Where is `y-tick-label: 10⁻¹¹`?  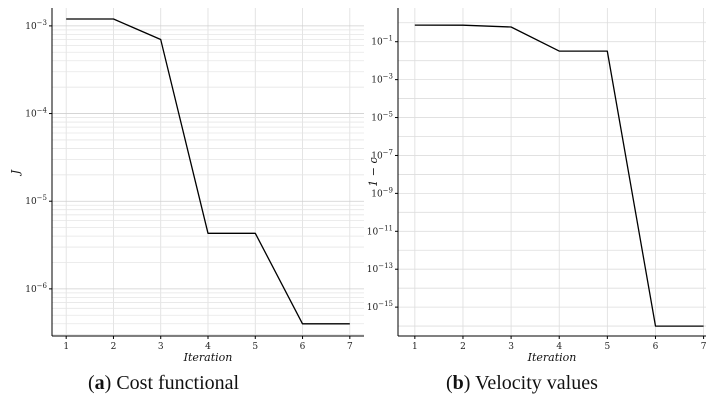
y-tick-label: 10⁻¹¹ is located at coordinates (380, 230).